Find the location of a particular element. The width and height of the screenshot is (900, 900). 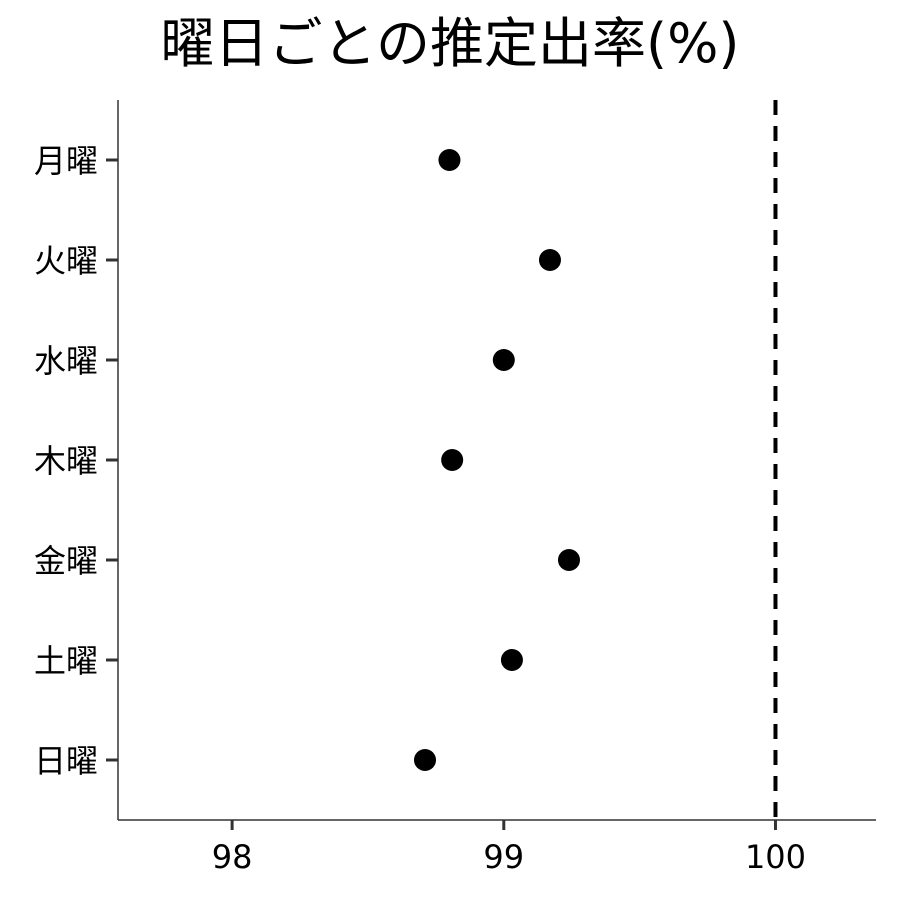

y-tick-label: 木曜 is located at coordinates (66, 461).